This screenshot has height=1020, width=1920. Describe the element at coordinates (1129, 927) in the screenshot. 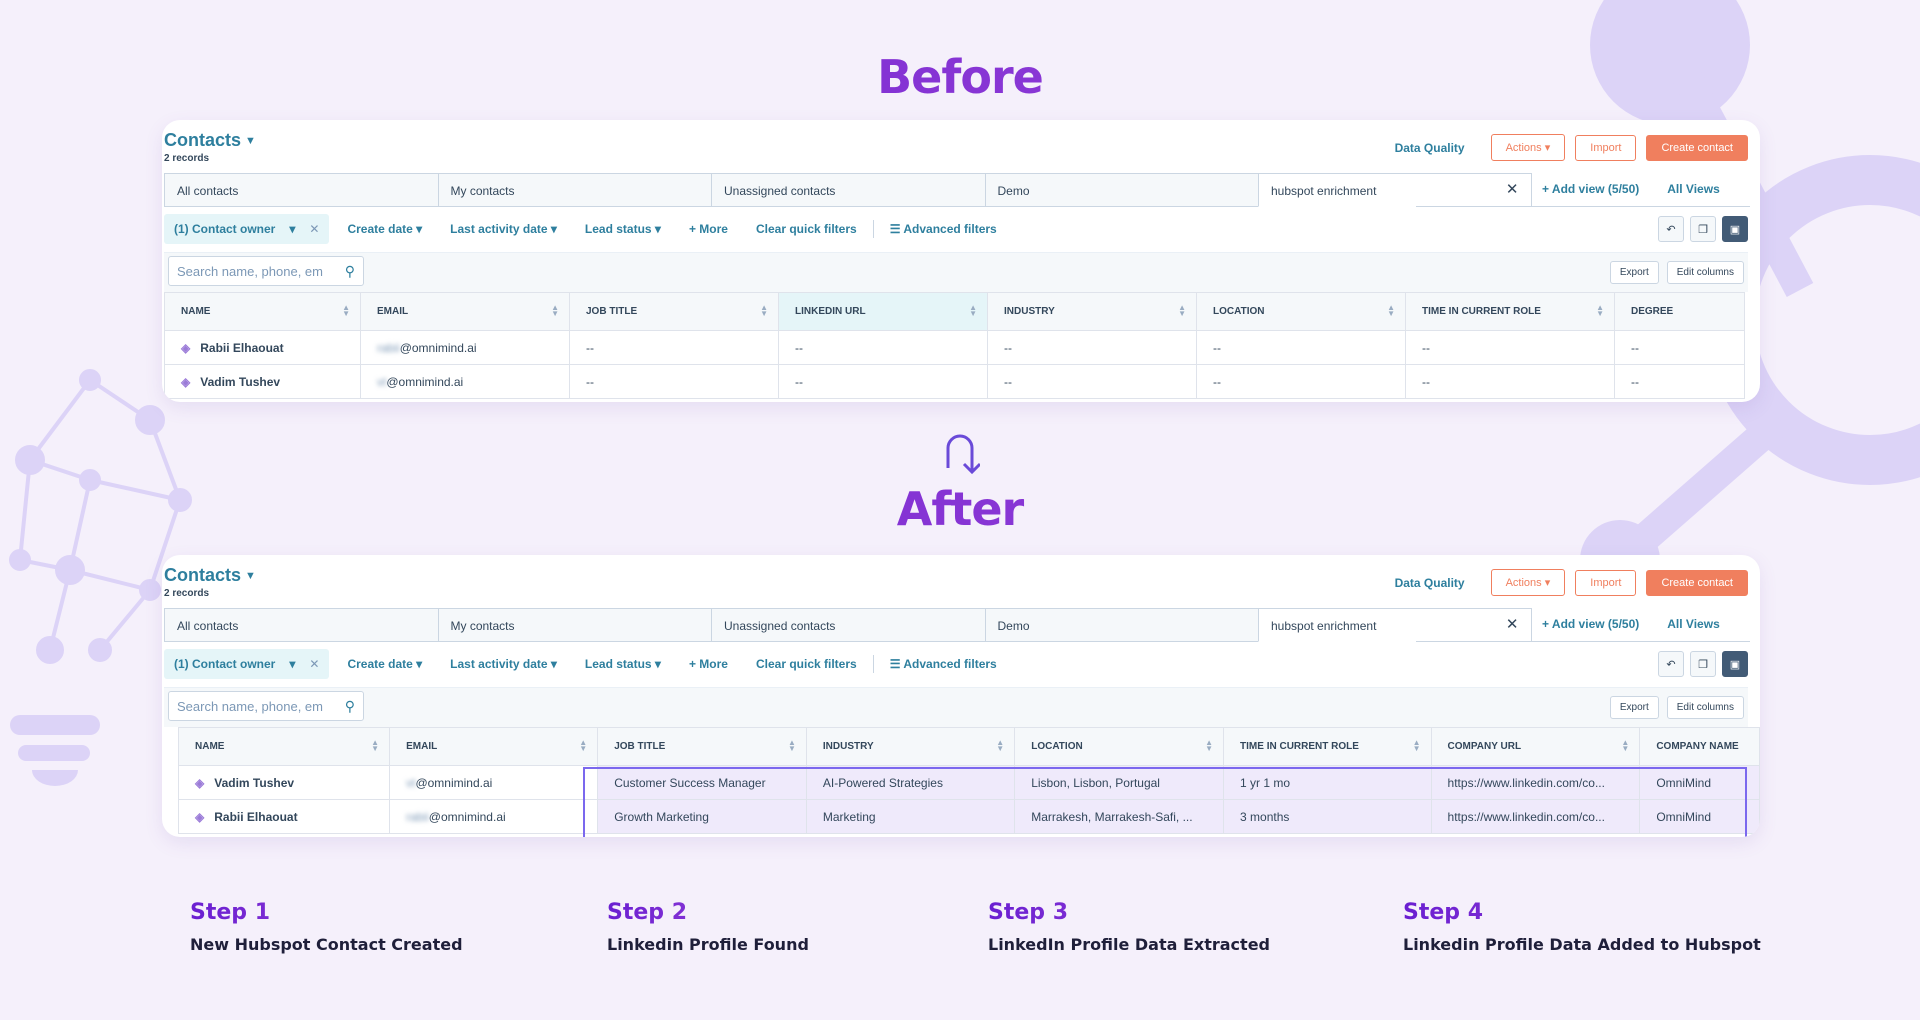

I see `step-3: Step 3 LinkedIn Profile Data Extracted` at that location.